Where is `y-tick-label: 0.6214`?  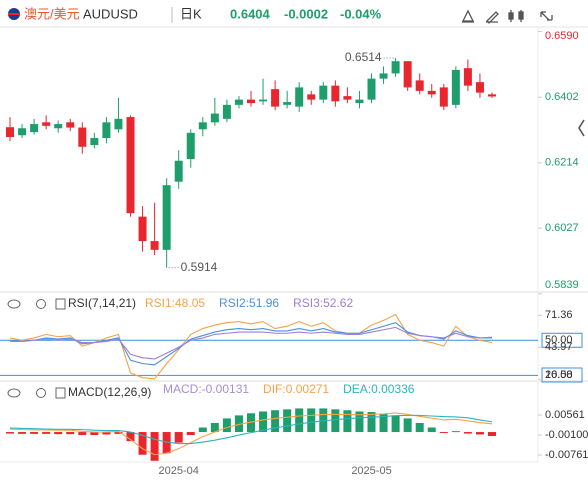 y-tick-label: 0.6214 is located at coordinates (562, 163).